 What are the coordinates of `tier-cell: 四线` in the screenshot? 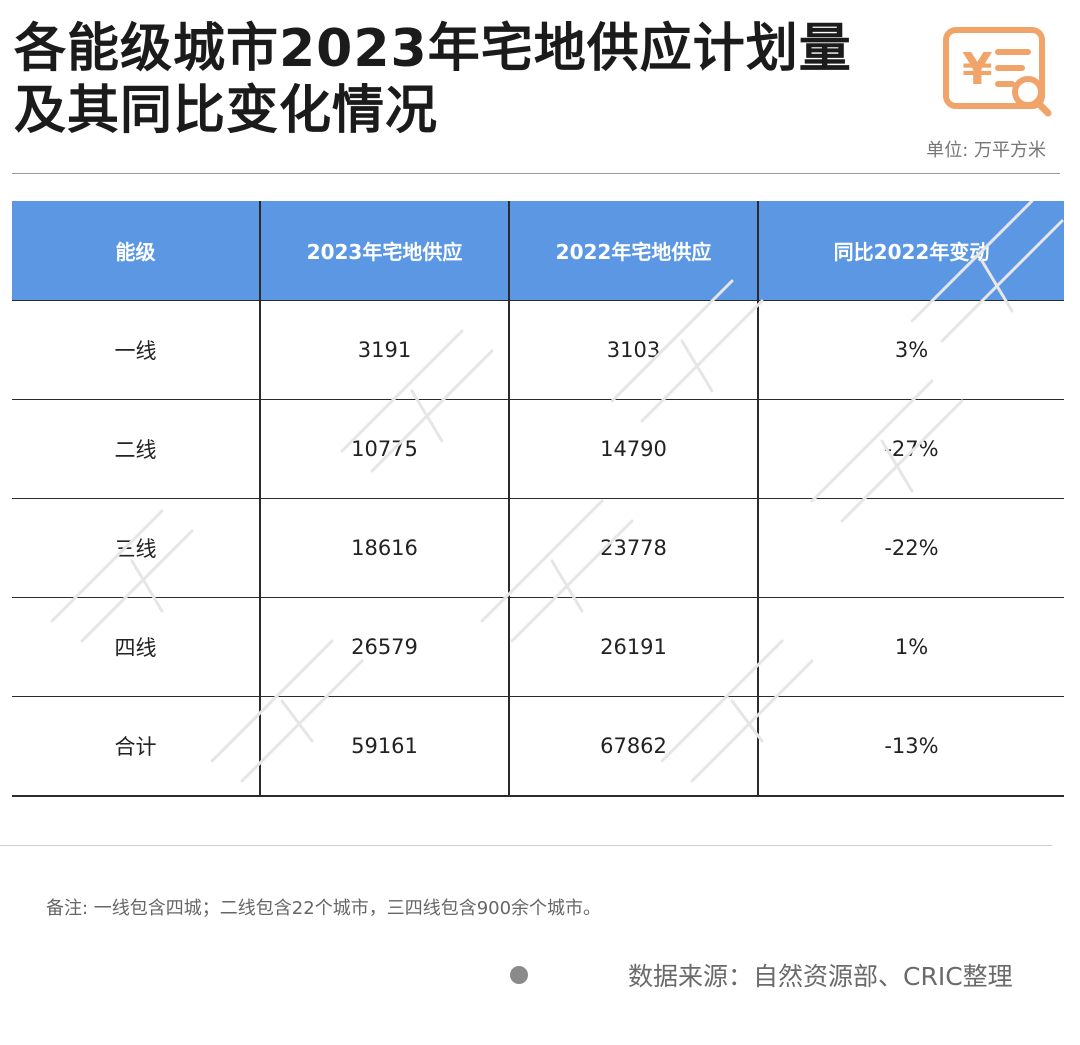 It's located at (136, 647).